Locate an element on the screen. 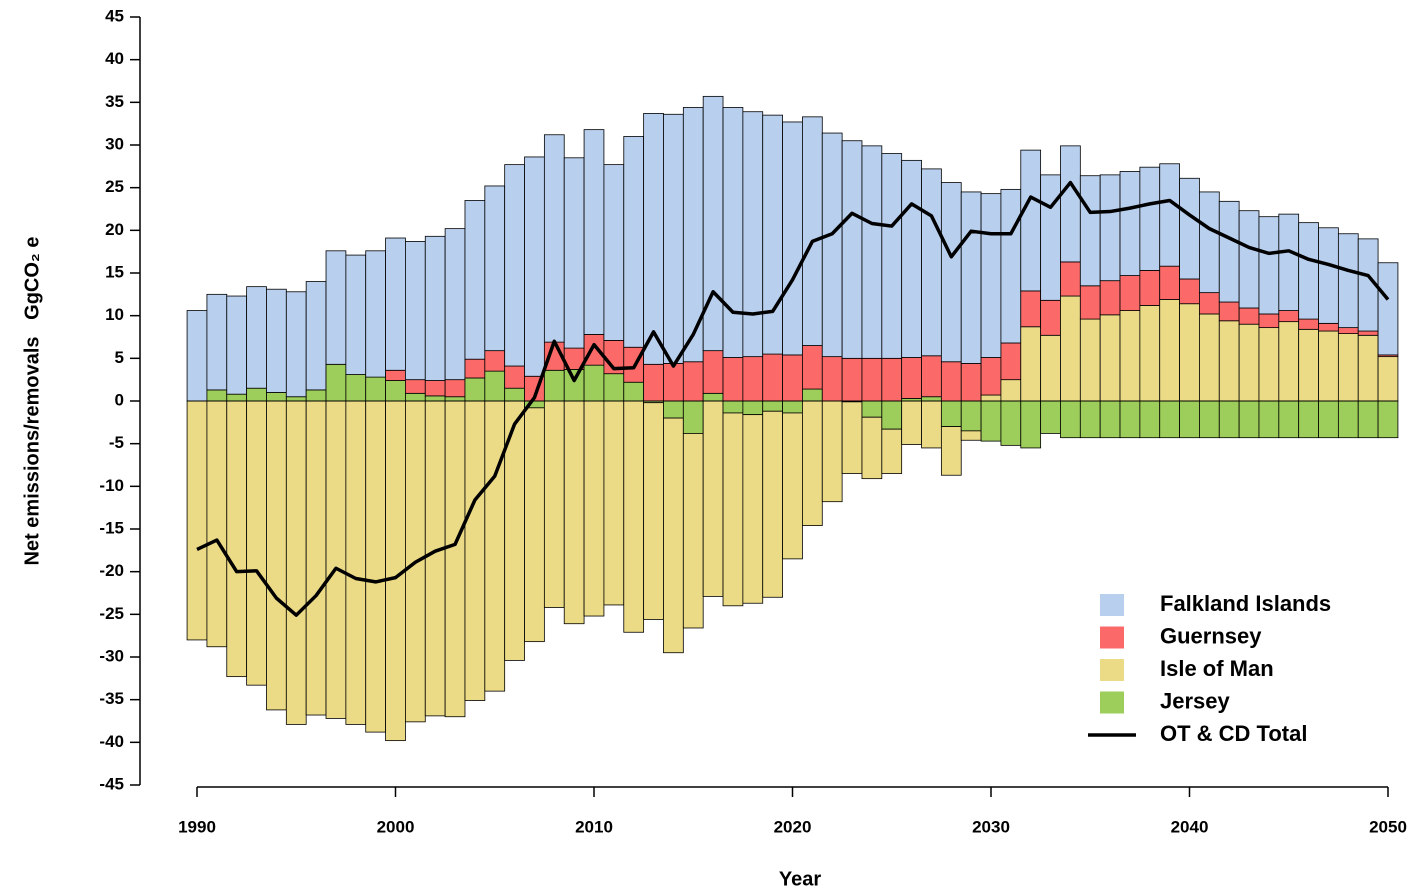 The height and width of the screenshot is (894, 1418). x-tick-label: 2030 is located at coordinates (991, 826).